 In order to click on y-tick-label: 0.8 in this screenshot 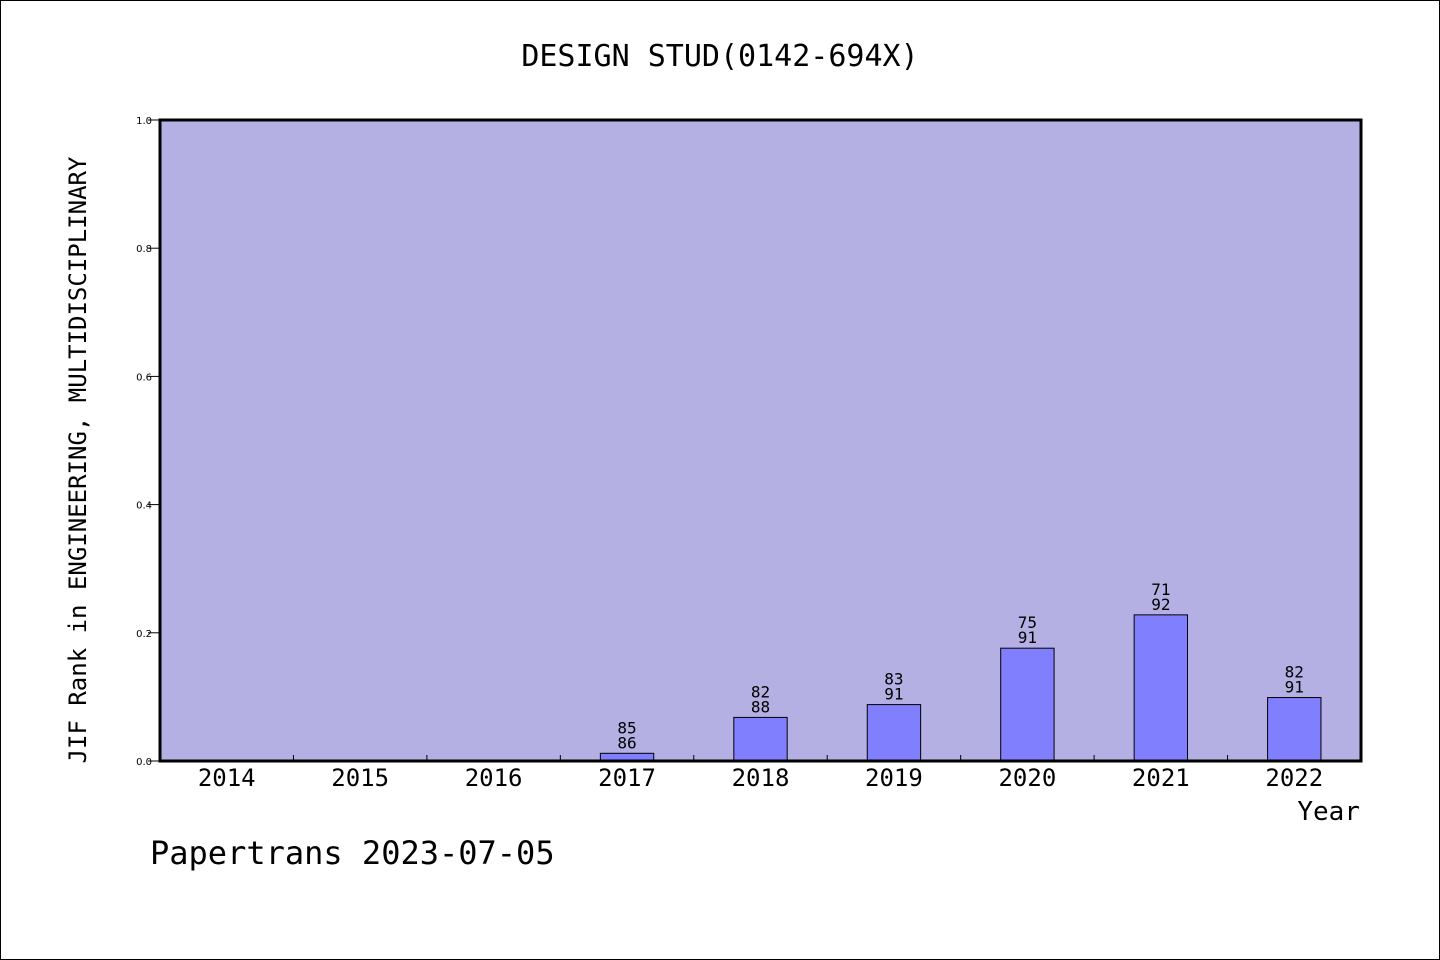, I will do `click(144, 249)`.